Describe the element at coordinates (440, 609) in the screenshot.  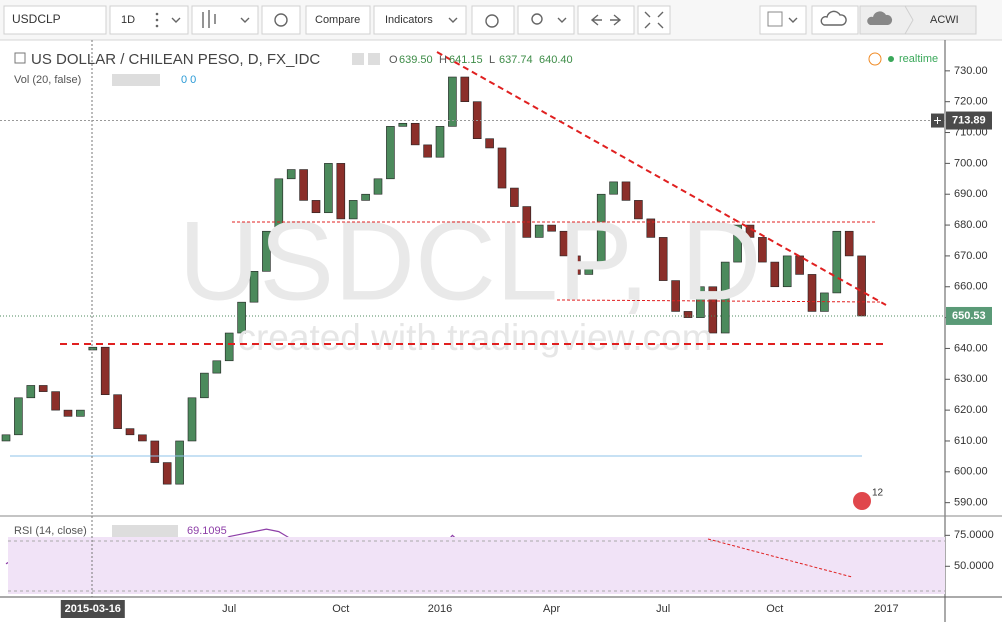
I see `x-tick-label: 2016` at that location.